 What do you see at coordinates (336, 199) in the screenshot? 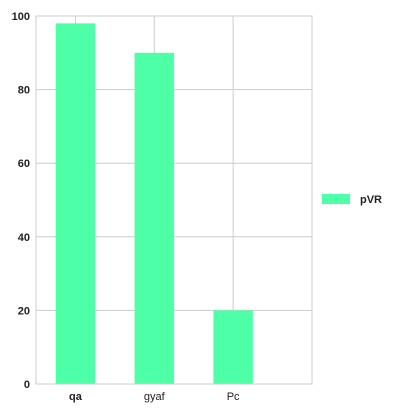
I see `legend-swatch-pvr` at bounding box center [336, 199].